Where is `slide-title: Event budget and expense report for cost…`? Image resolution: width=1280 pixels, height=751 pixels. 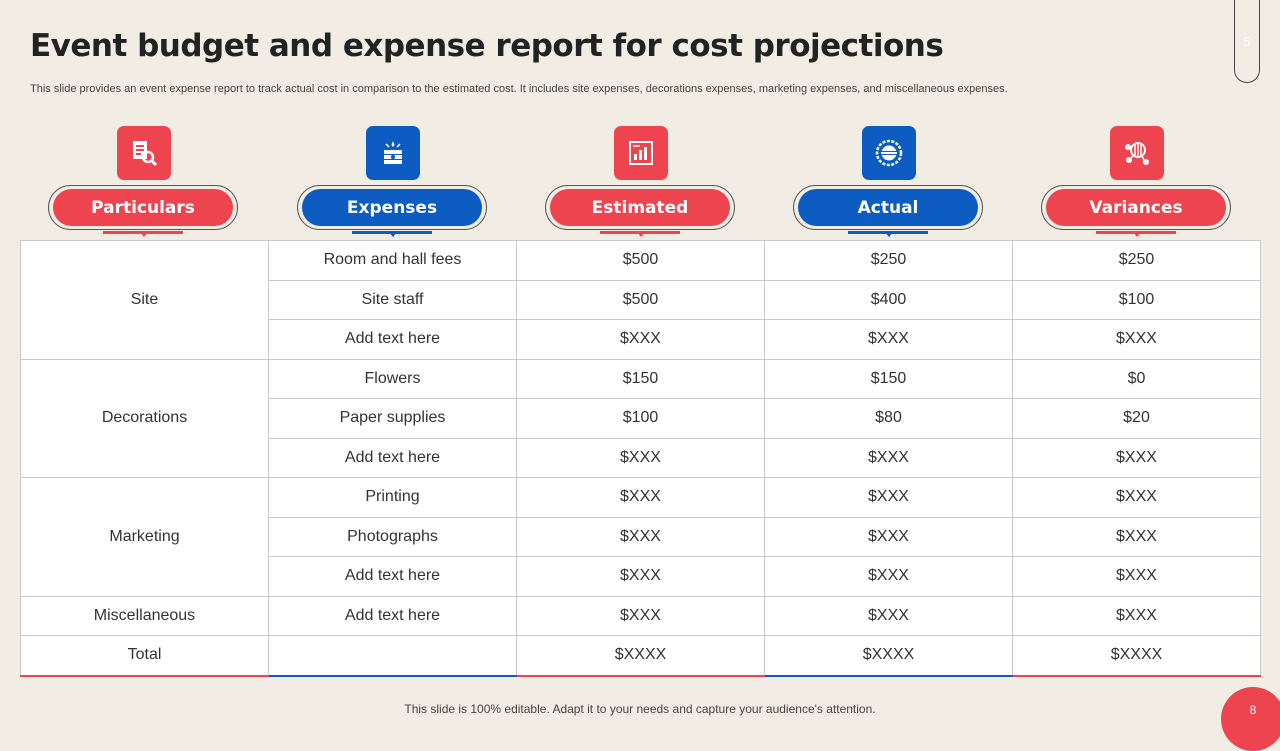
slide-title: Event budget and expense report for cost… is located at coordinates (487, 46).